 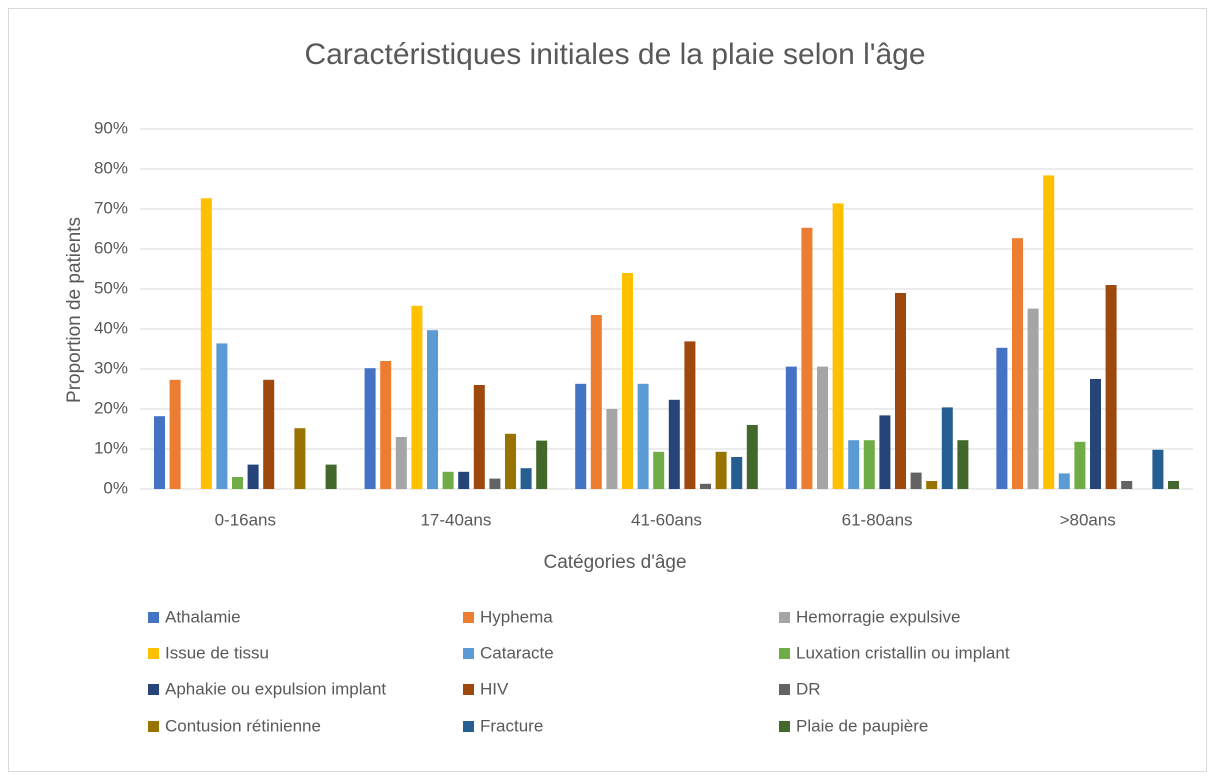 I want to click on x-tick-label: 61-80ans, so click(x=877, y=519).